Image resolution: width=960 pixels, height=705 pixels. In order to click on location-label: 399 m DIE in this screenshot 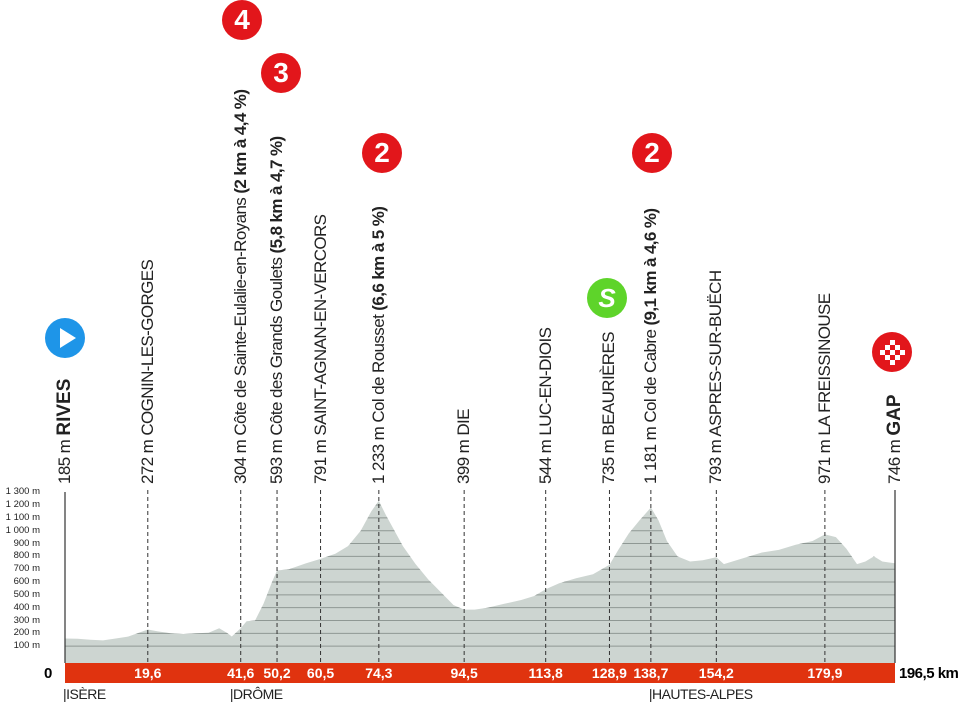, I will do `click(464, 446)`.